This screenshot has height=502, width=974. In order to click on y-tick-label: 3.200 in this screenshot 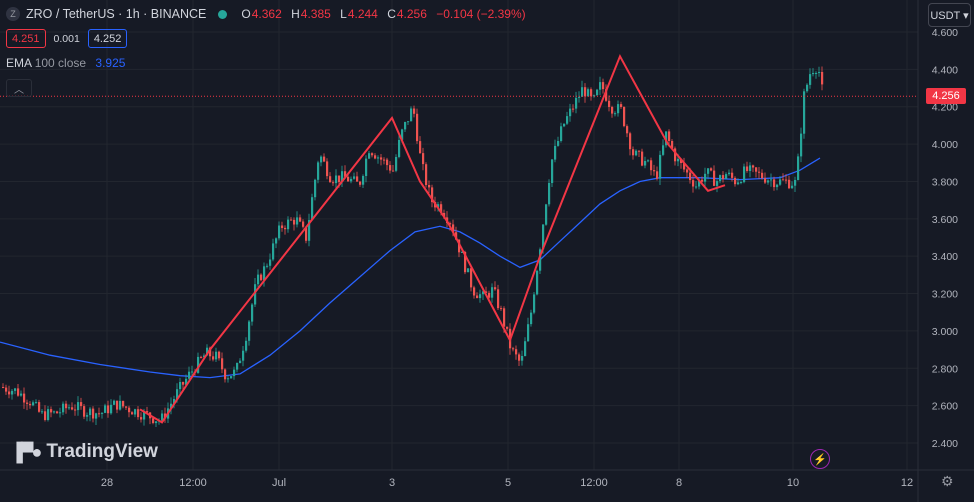, I will do `click(945, 295)`.